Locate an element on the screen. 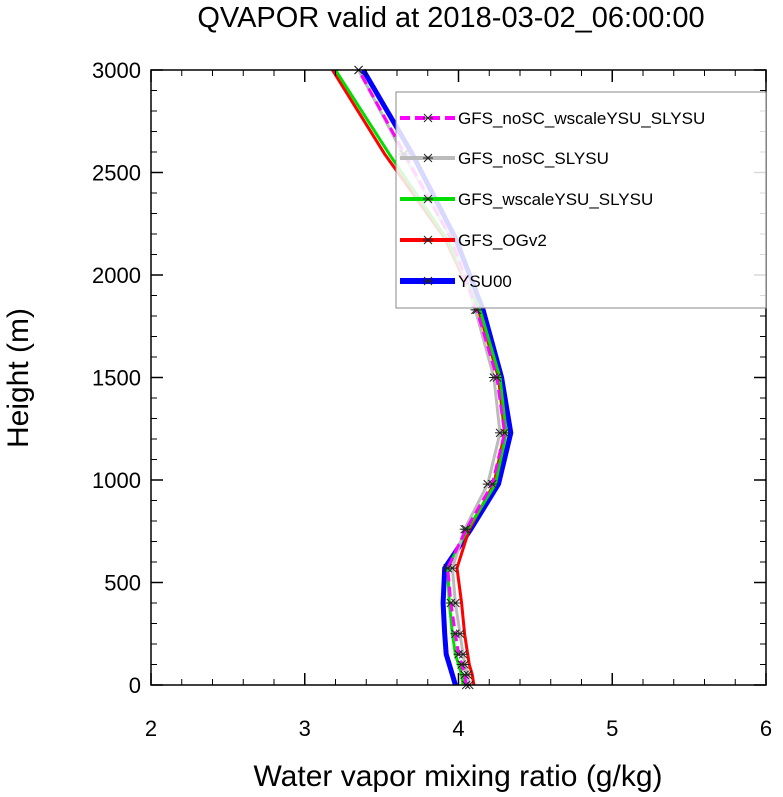 The width and height of the screenshot is (783, 797). x-tick-label: 6 is located at coordinates (766, 728).